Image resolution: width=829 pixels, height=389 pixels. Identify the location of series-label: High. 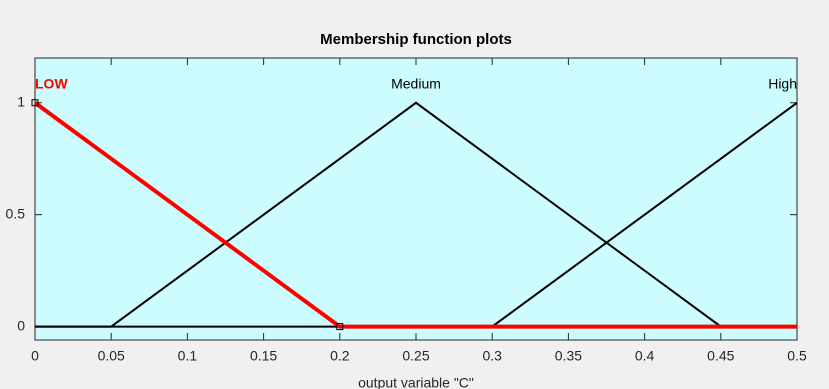
(782, 83).